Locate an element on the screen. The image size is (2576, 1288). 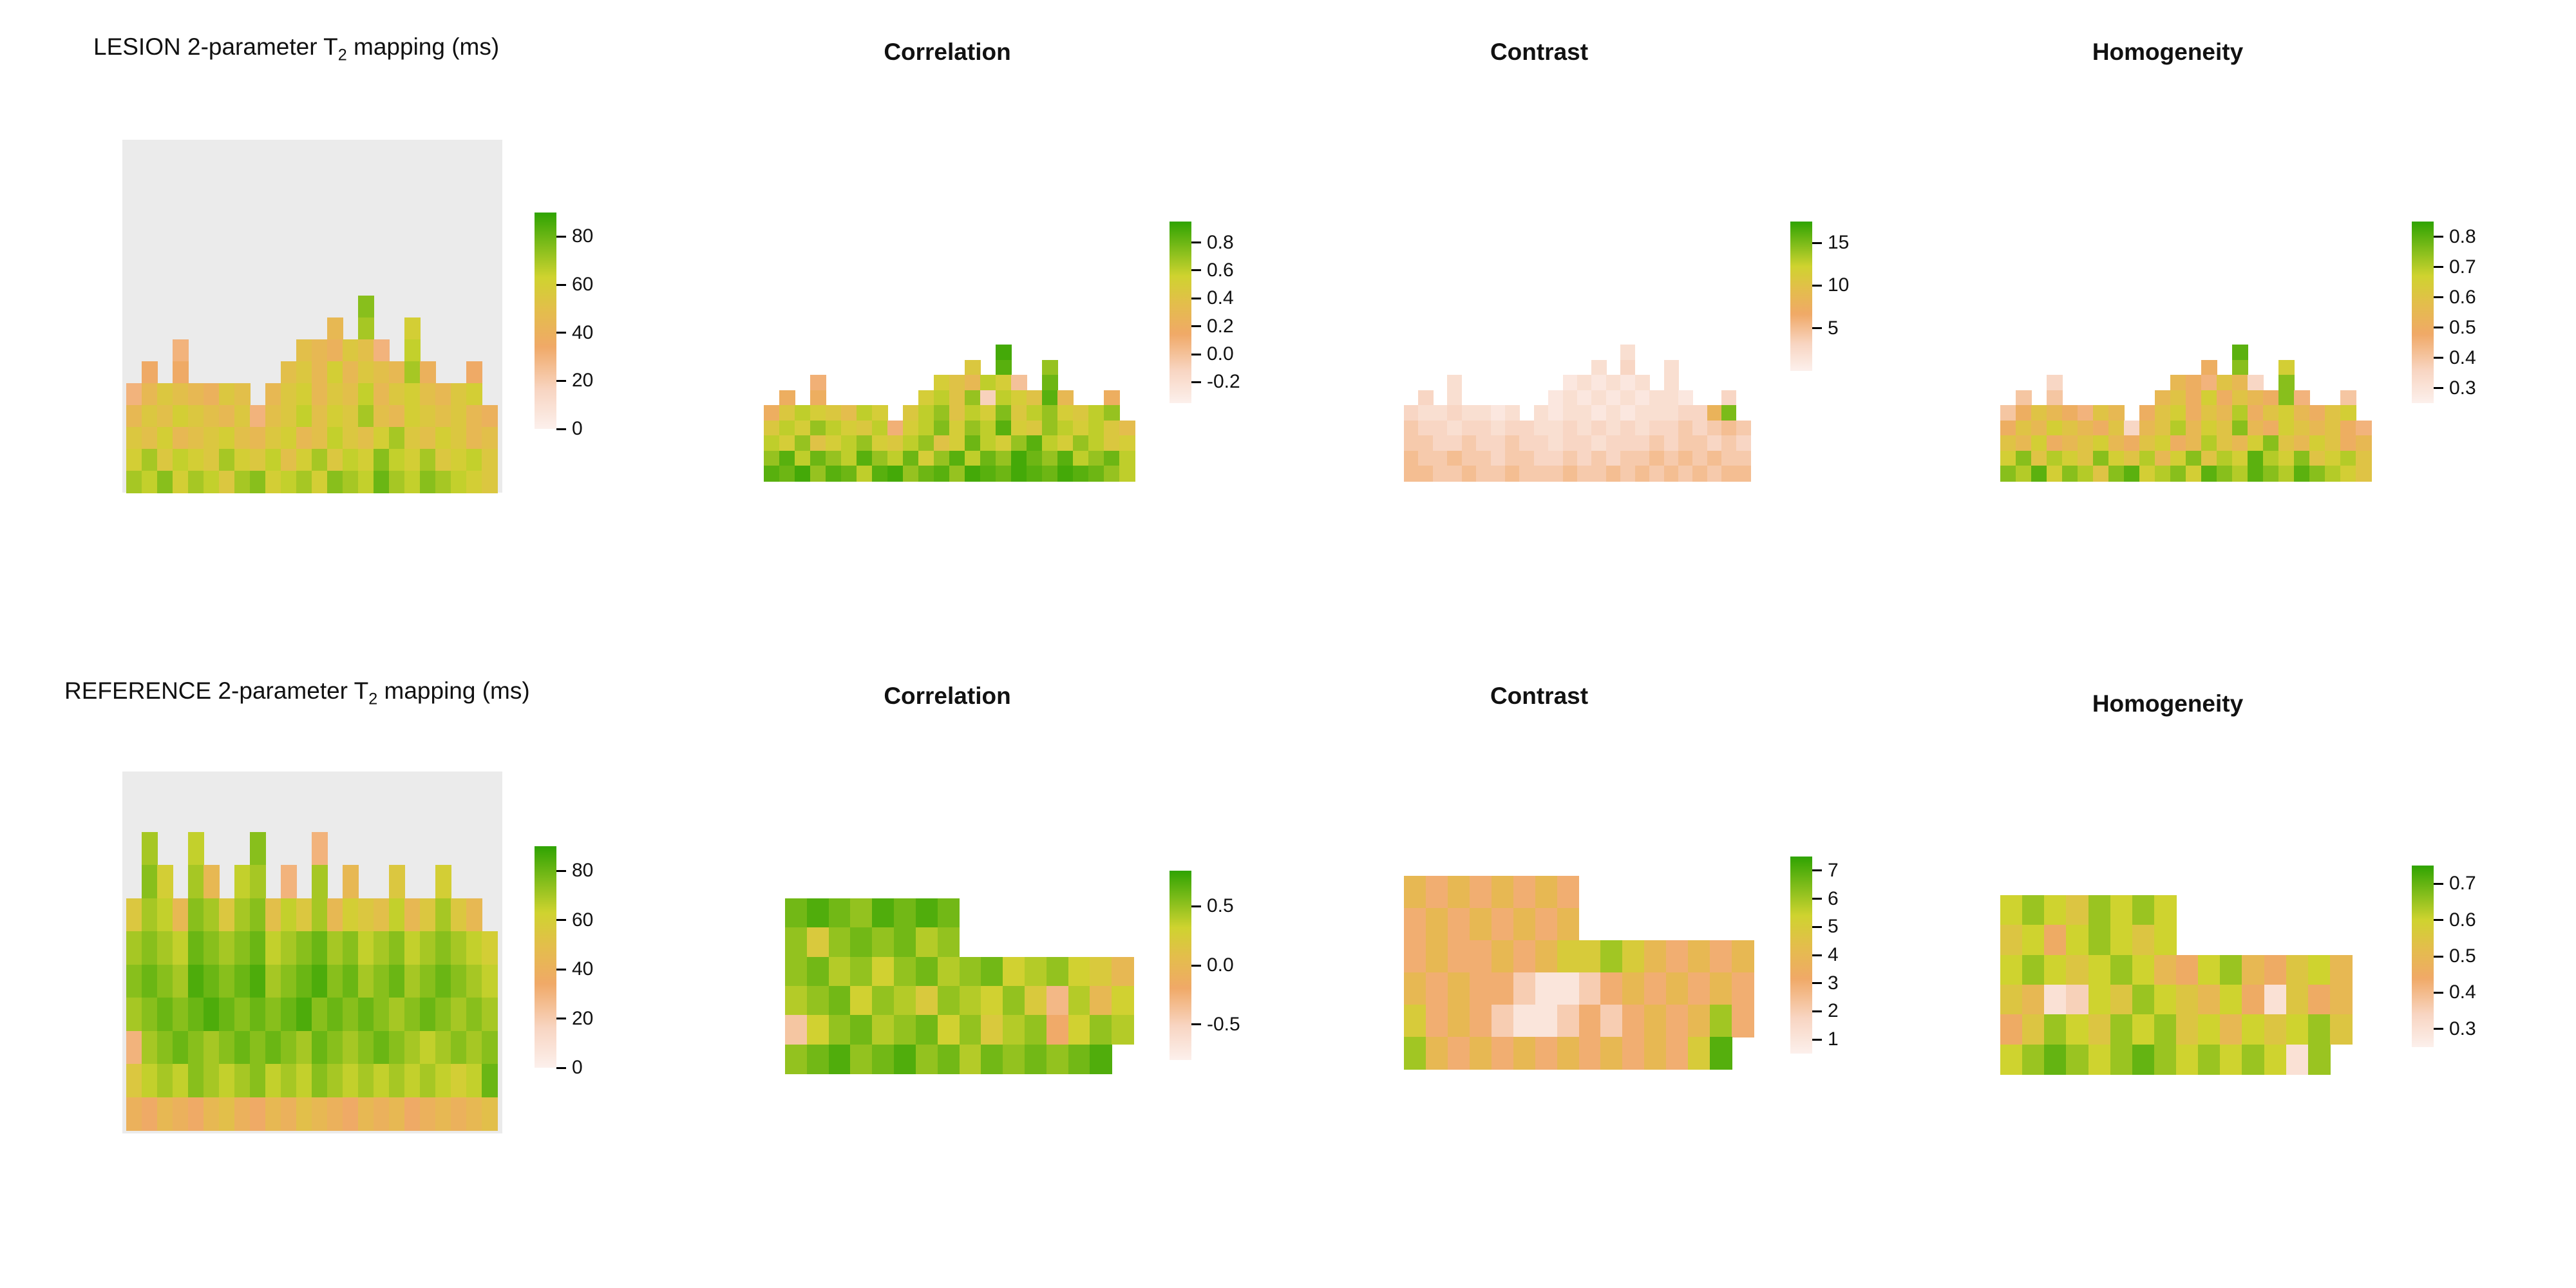
panel-title-reference-contrast: Contrast is located at coordinates (1539, 696).